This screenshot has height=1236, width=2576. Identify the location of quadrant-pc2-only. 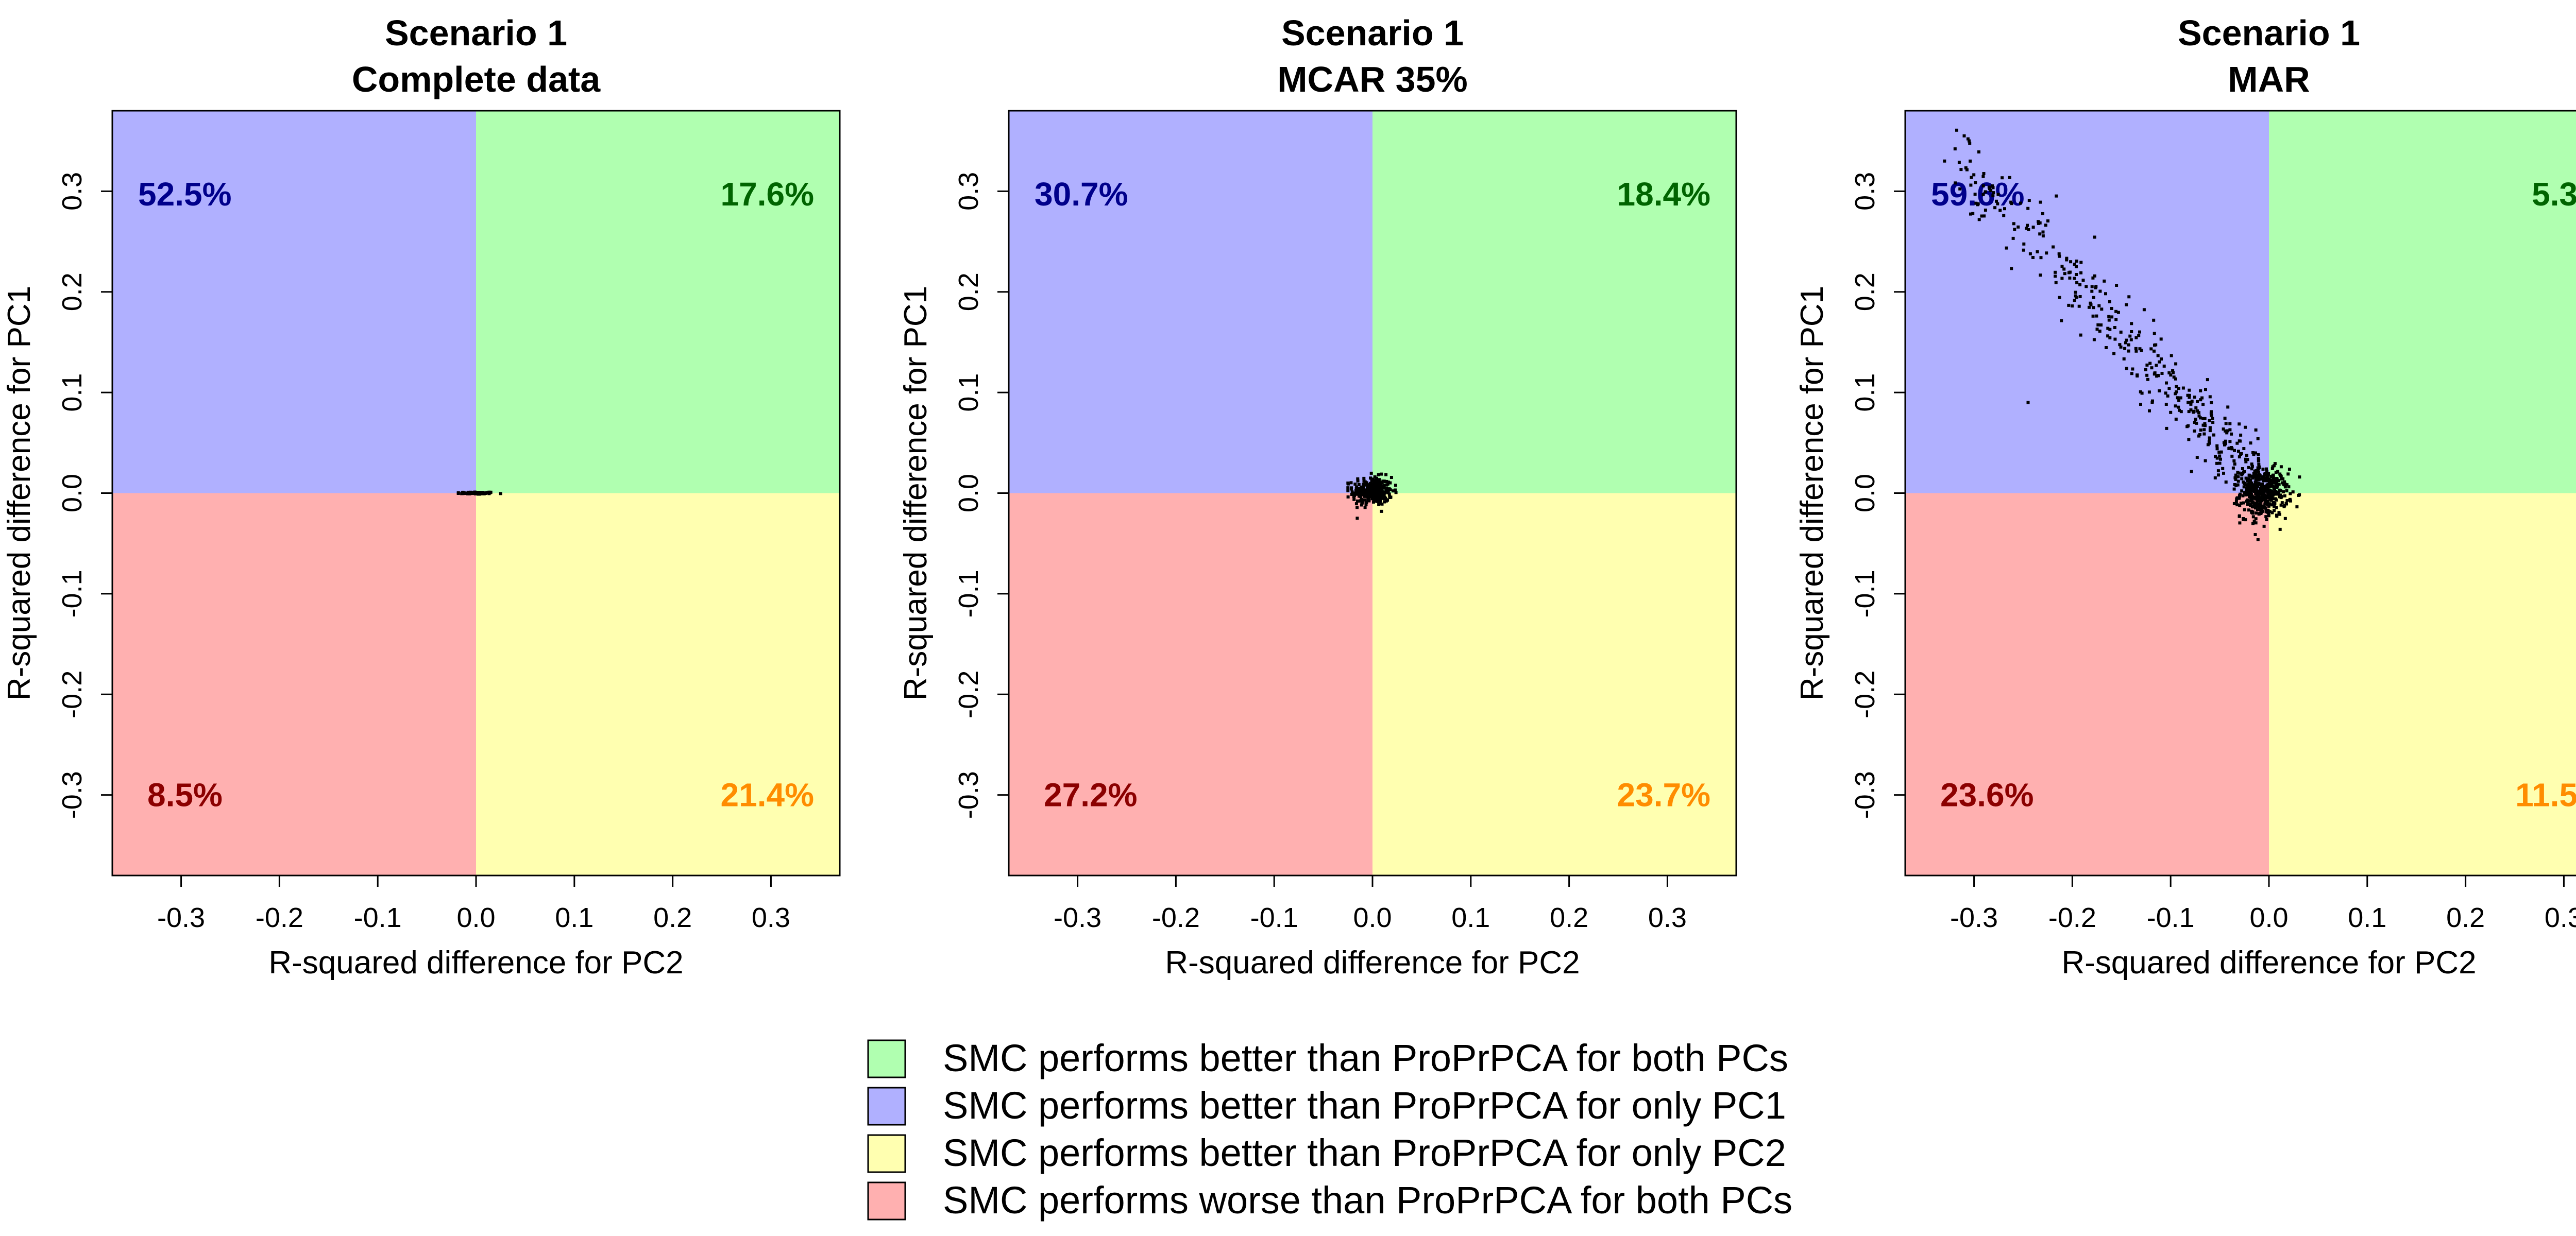
(1554, 684).